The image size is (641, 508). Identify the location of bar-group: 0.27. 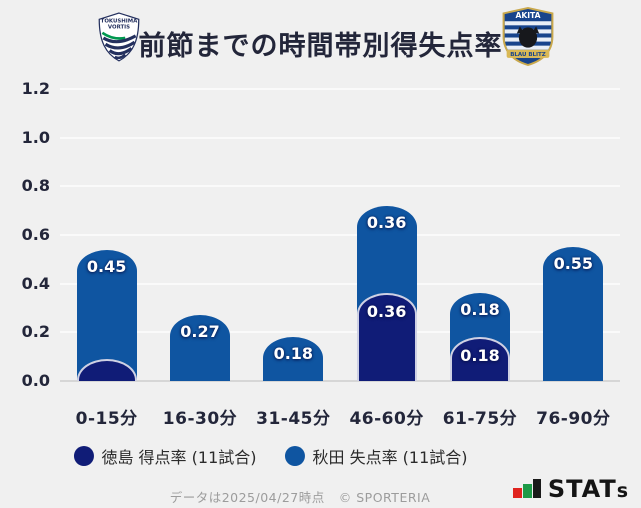
(199, 235).